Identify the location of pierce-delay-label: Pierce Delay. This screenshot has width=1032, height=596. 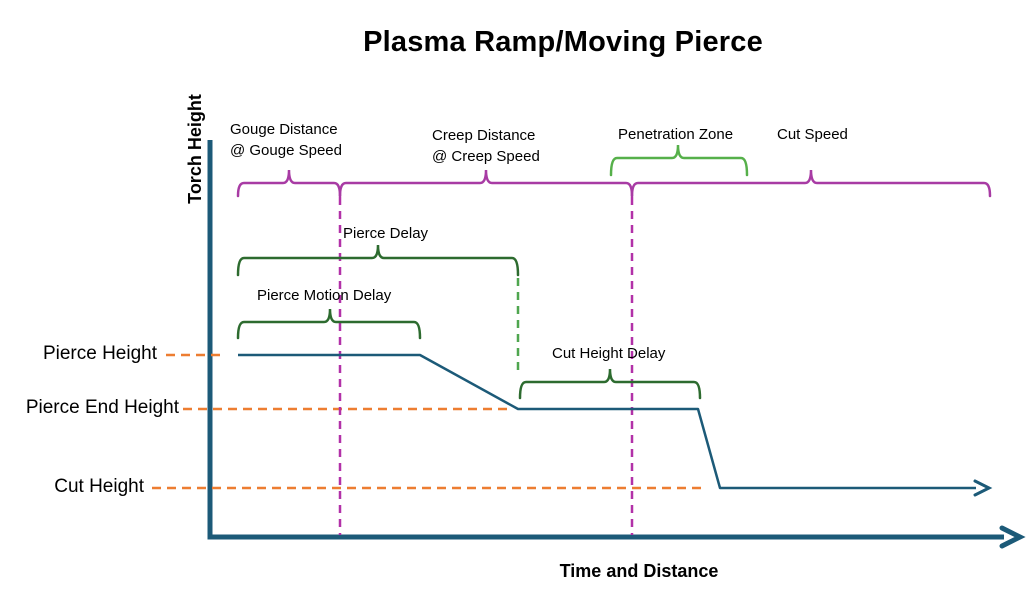
(386, 233).